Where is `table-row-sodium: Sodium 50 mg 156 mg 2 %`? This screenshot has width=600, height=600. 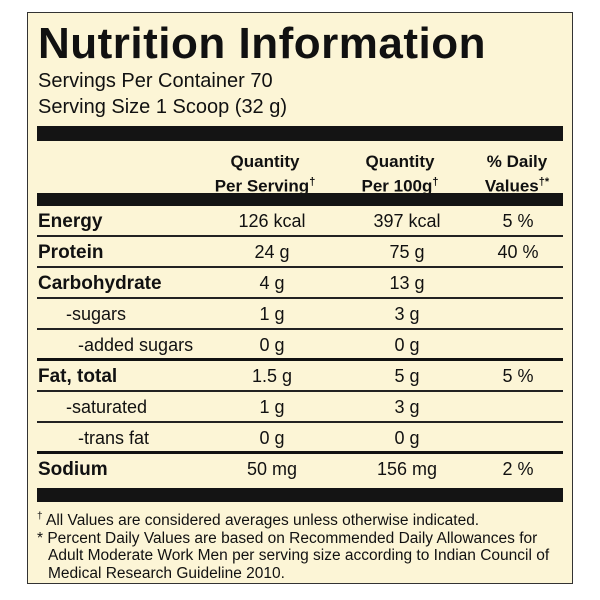
table-row-sodium: Sodium 50 mg 156 mg 2 % is located at coordinates (300, 469).